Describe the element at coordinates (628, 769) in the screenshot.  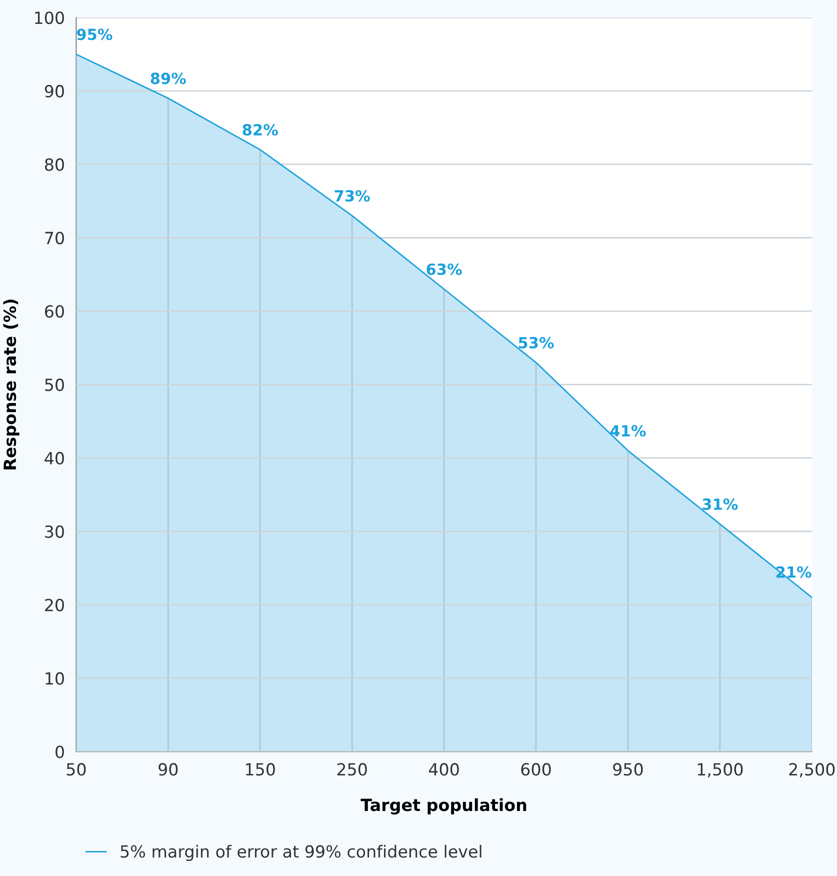
I see `x-tick-label: 950` at that location.